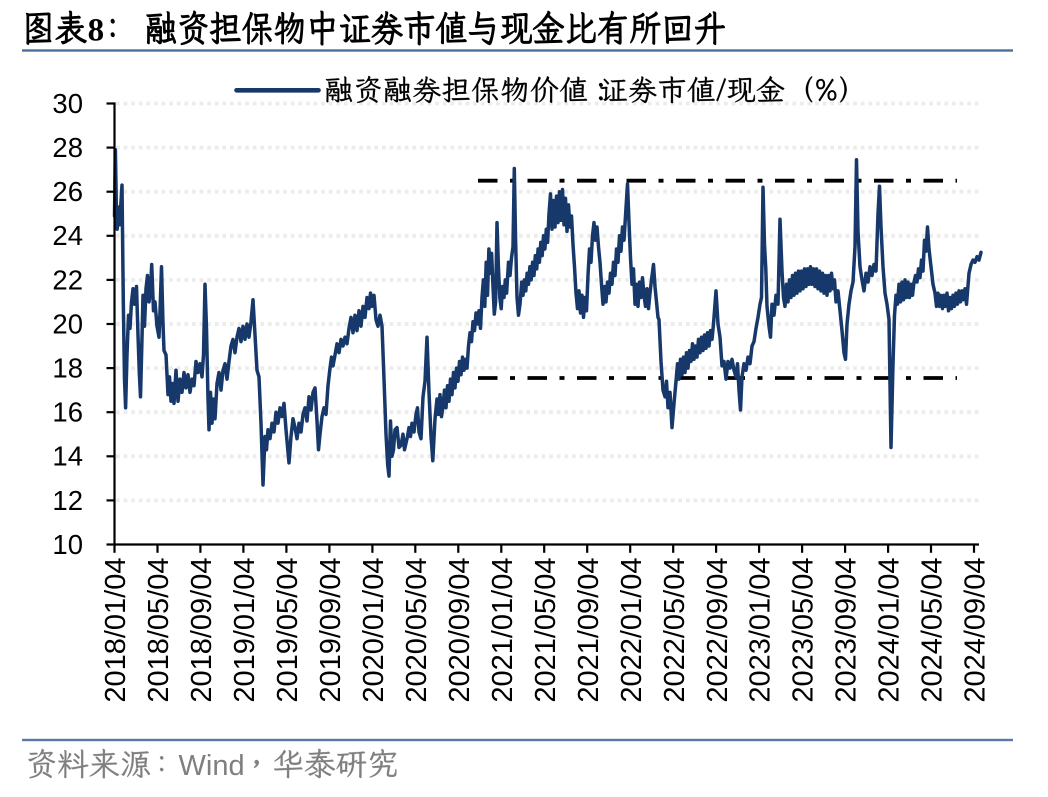  I want to click on svg-text: 2019/05/04, so click(288, 630).